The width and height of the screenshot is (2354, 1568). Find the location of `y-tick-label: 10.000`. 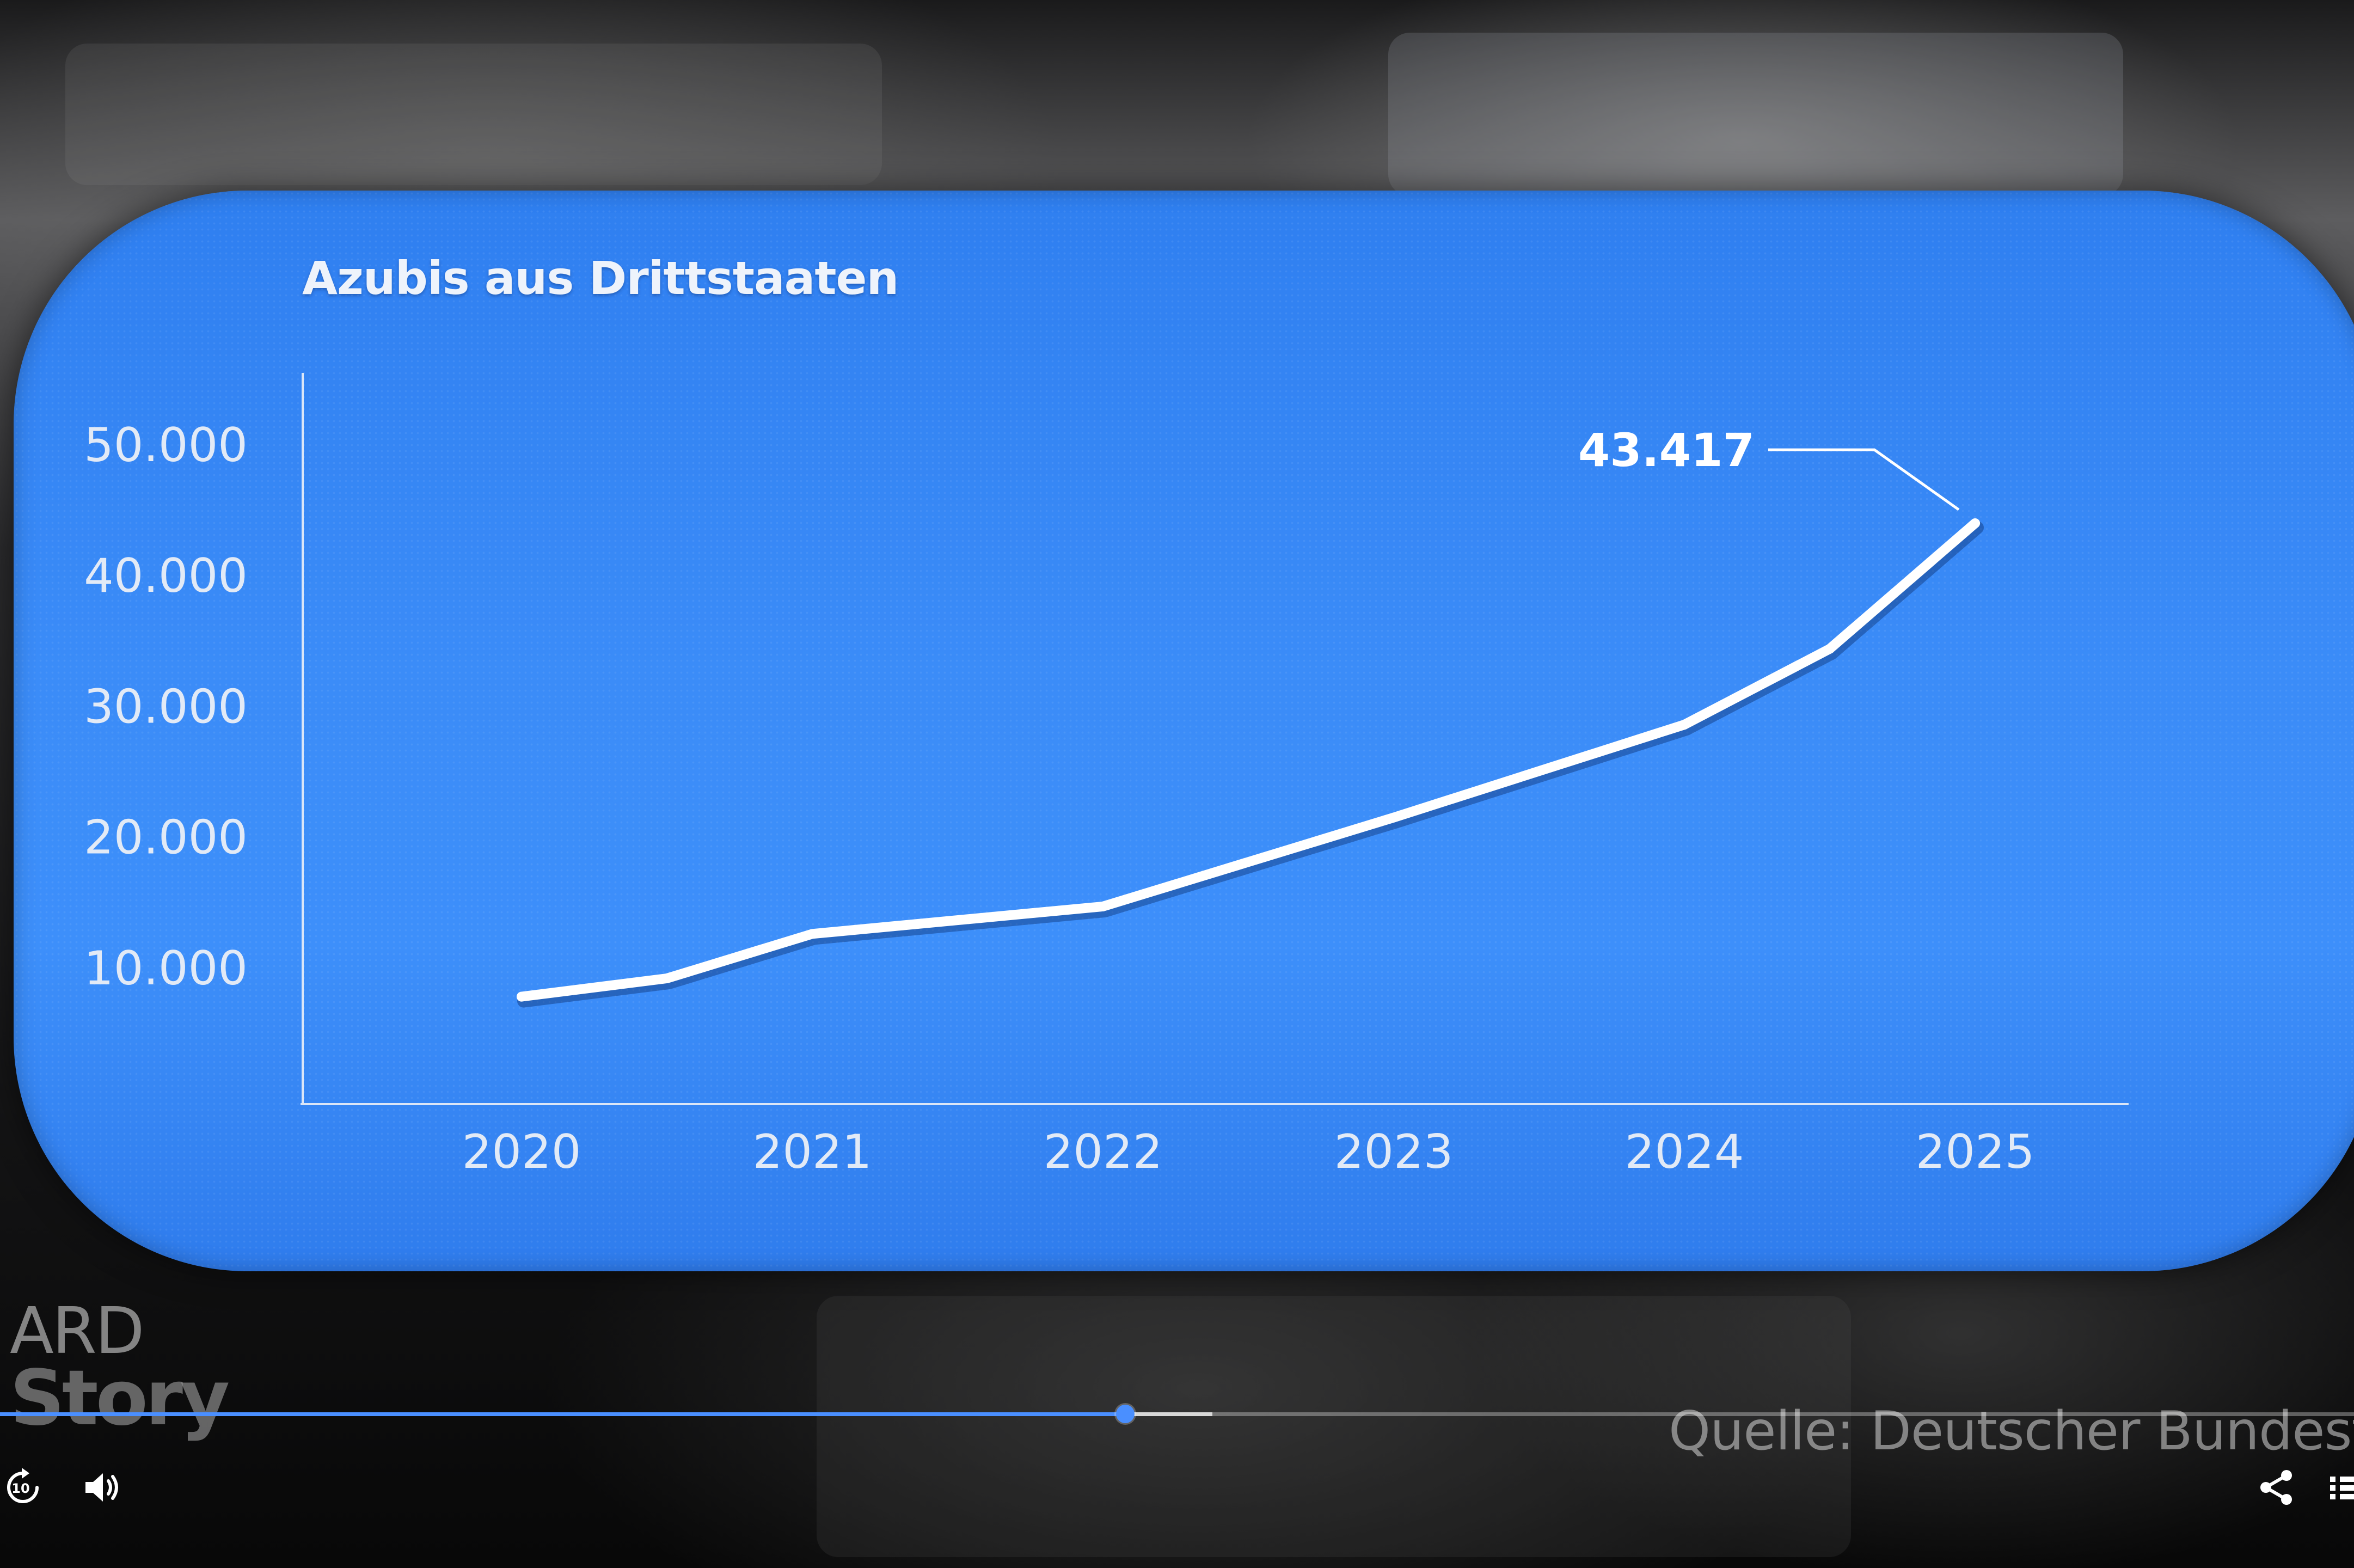

y-tick-label: 10.000 is located at coordinates (166, 968).